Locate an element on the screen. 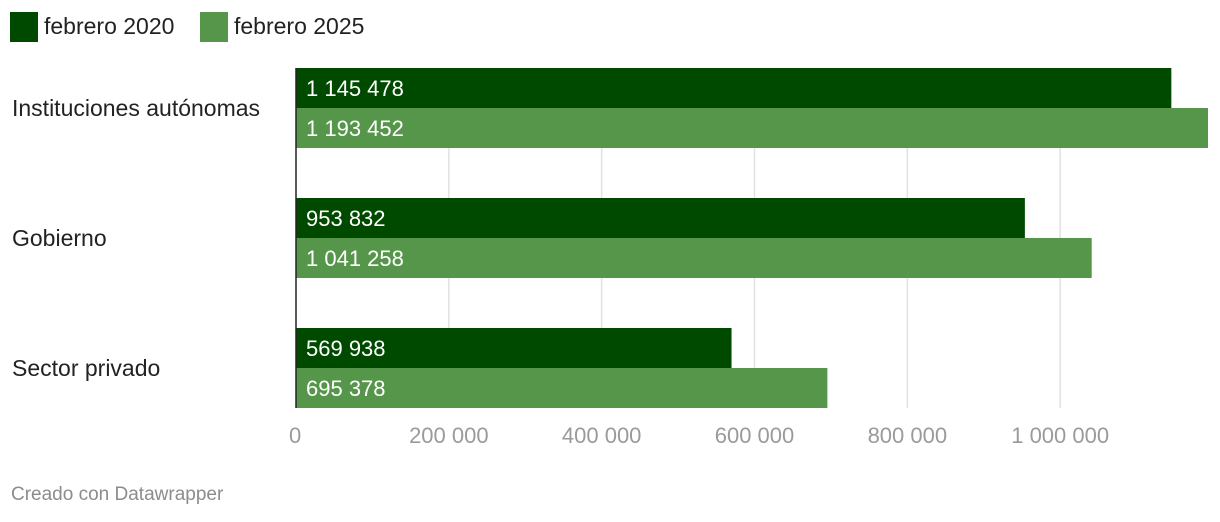 This screenshot has width=1220, height=522. x-tick-label: 600 000 is located at coordinates (755, 435).